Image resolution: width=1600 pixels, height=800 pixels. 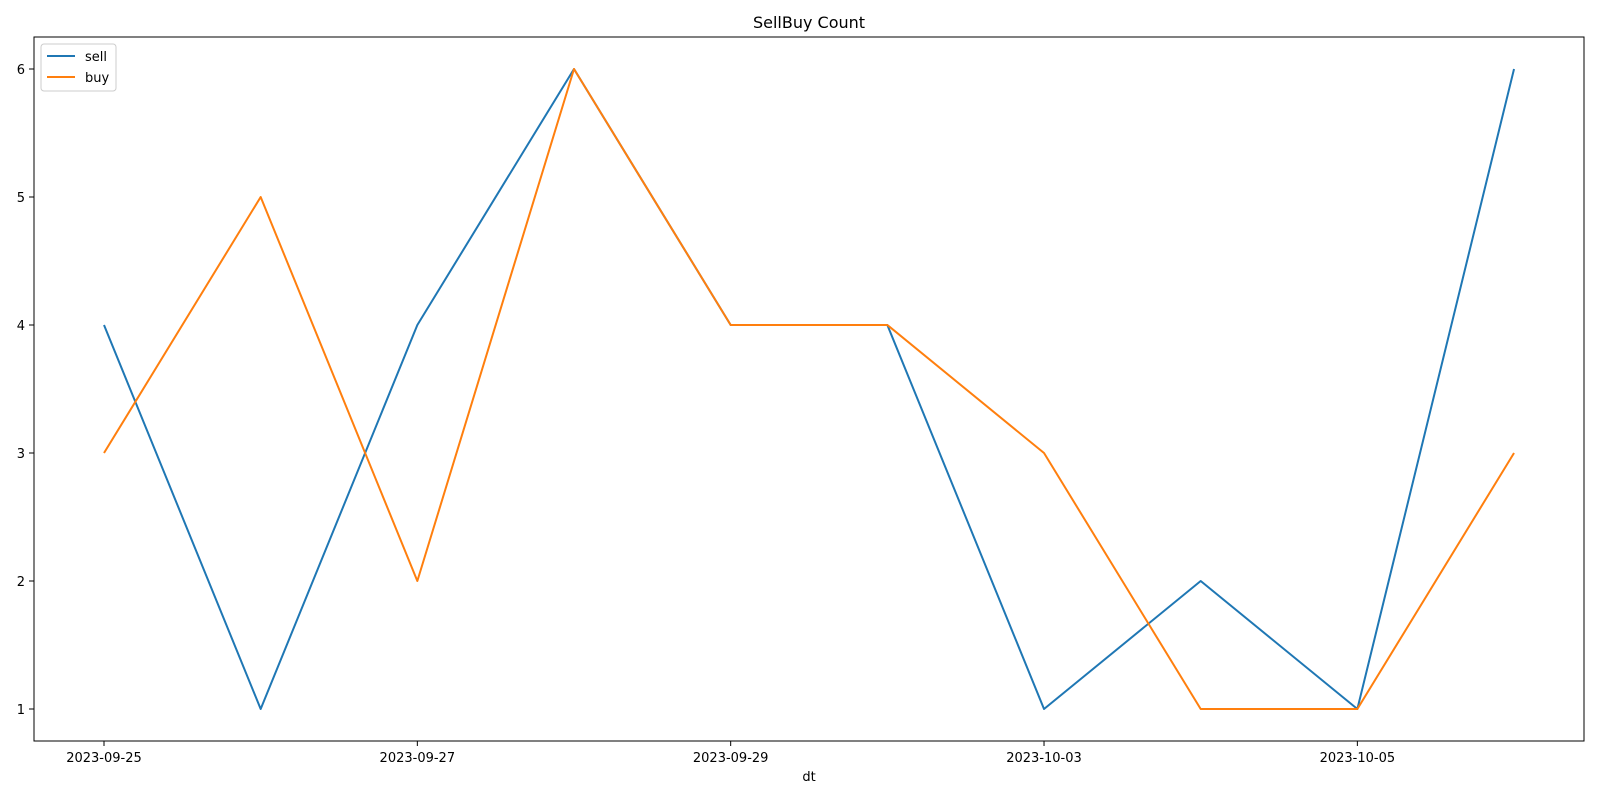 What do you see at coordinates (21, 198) in the screenshot?
I see `y-tick-label: 5` at bounding box center [21, 198].